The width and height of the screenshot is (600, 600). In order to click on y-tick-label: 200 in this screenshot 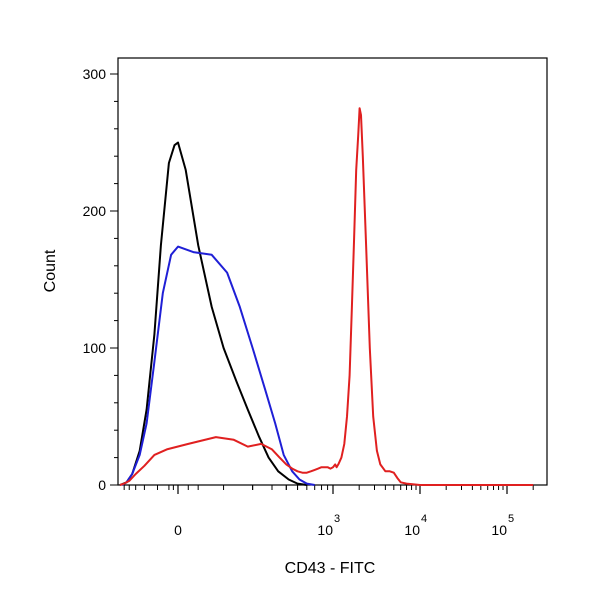, I will do `click(95, 211)`.